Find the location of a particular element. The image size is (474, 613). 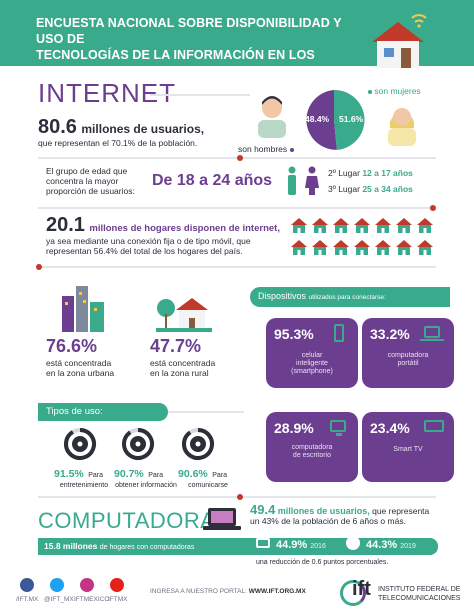

brand-name: INSTITUTO FEDERAL DE TELECOMUNICACIONES is located at coordinates (419, 594).